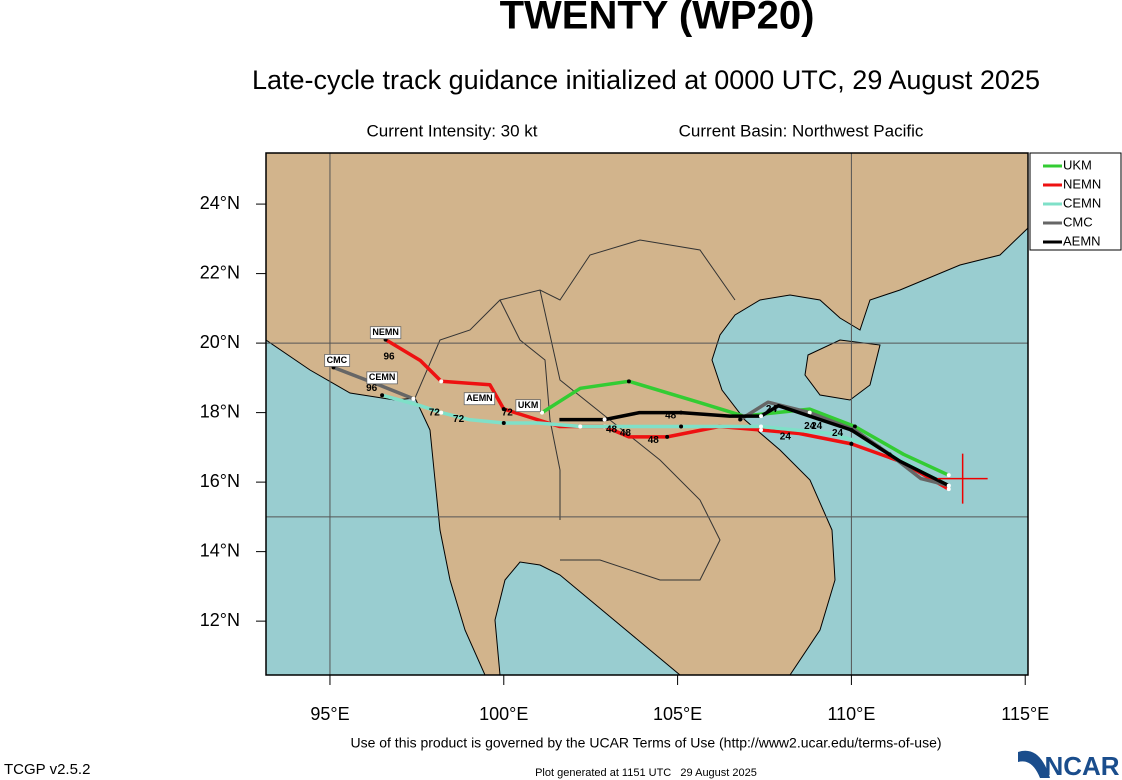 The width and height of the screenshot is (1122, 780). What do you see at coordinates (1025, 714) in the screenshot?
I see `x-tick-label: 115°E` at bounding box center [1025, 714].